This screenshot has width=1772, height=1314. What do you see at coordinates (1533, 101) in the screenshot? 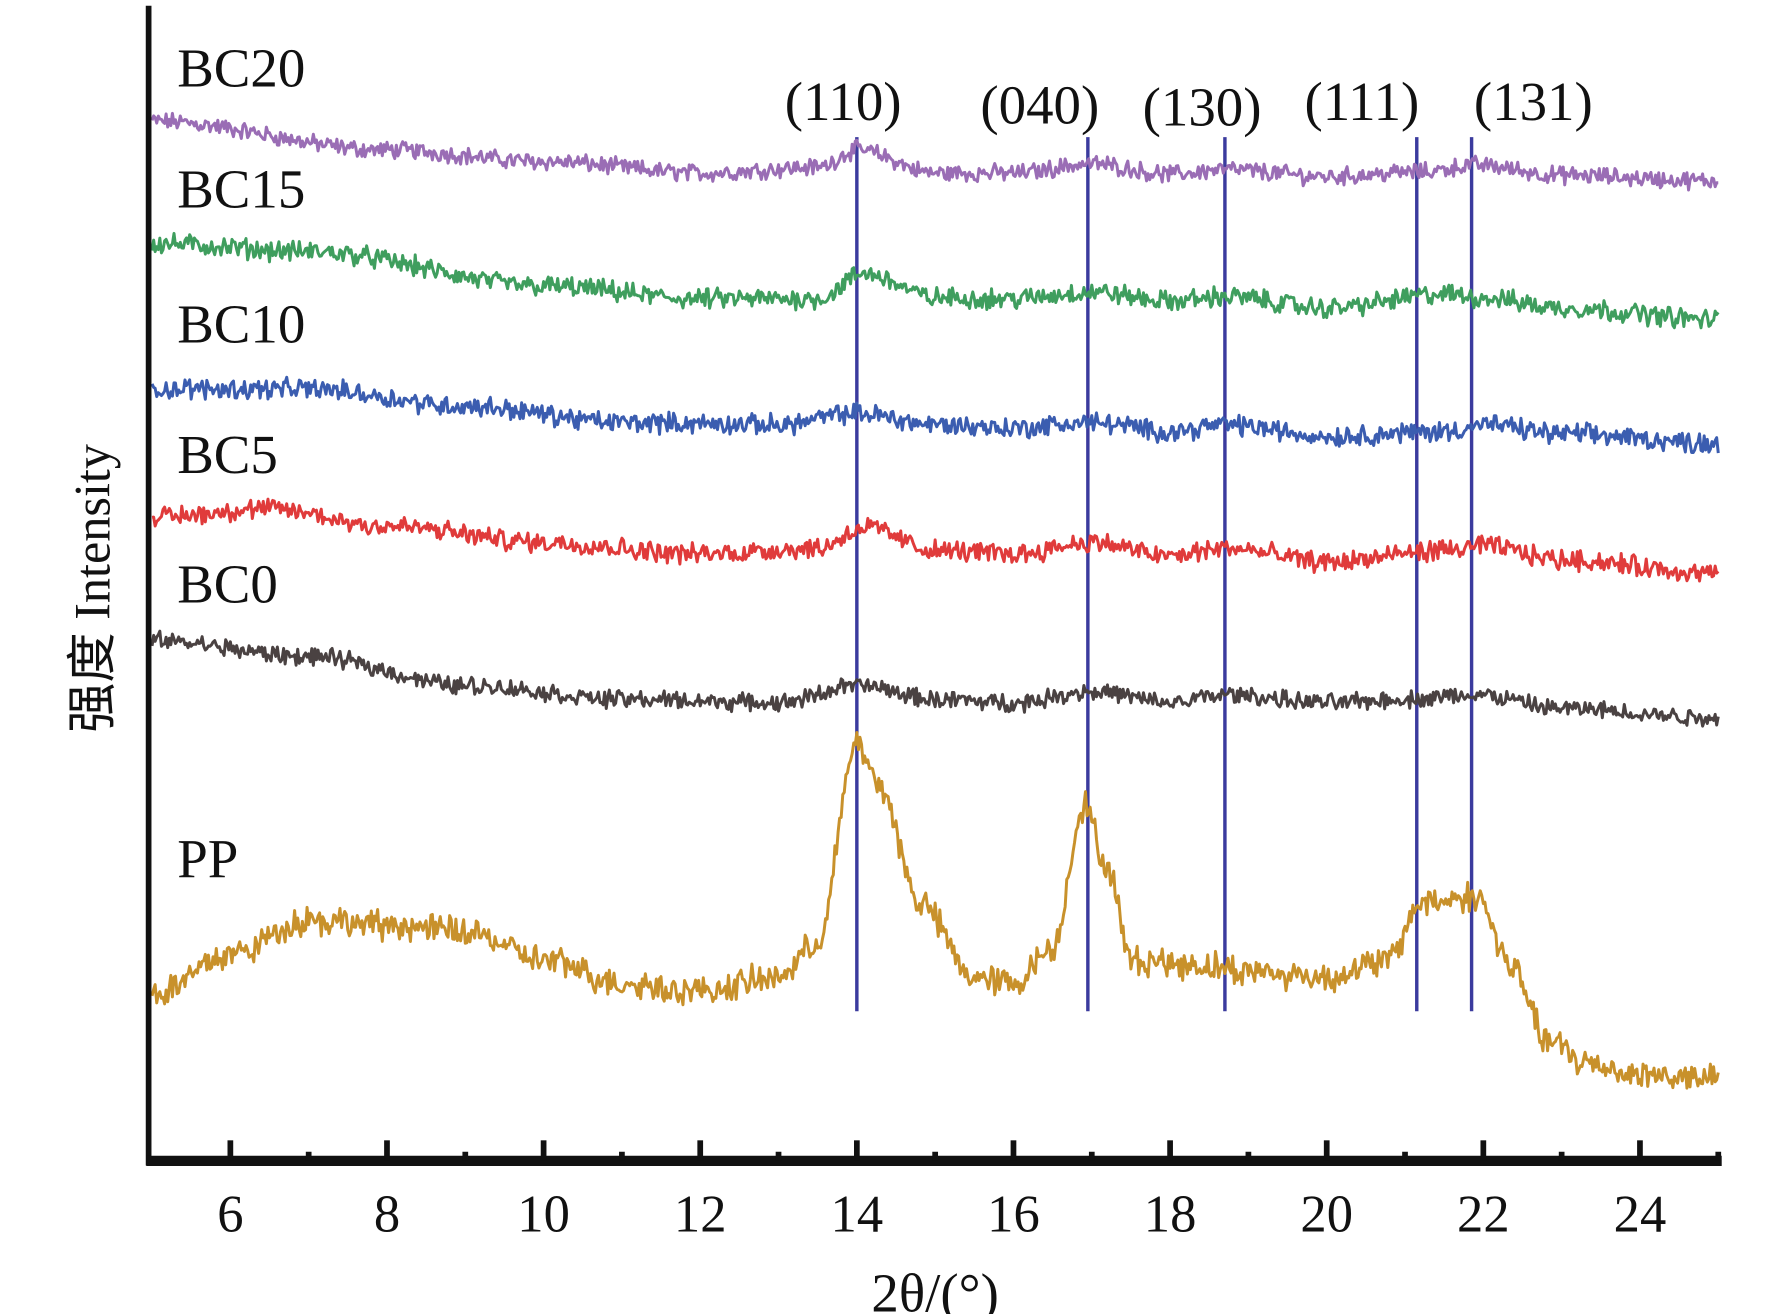
I see `reference-line-label: (131)` at bounding box center [1533, 101].